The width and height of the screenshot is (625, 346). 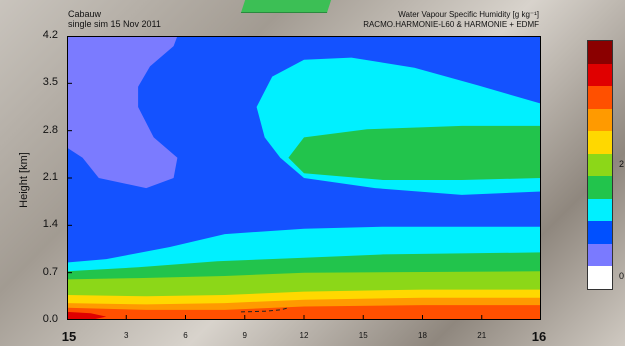 I want to click on y-tick-label: 3.5, so click(x=50, y=82).